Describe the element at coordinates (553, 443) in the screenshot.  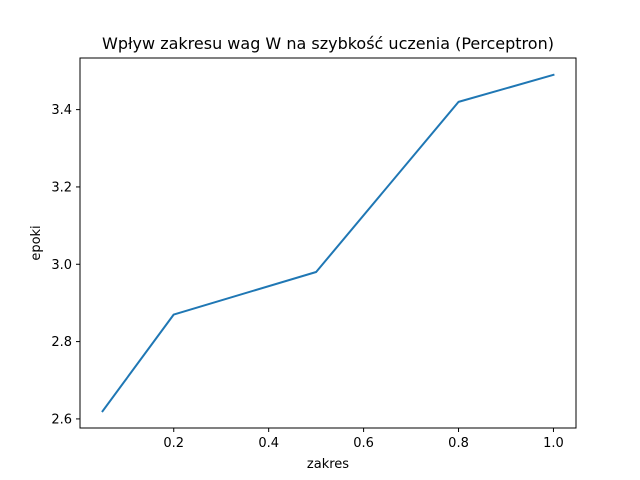
I see `x-tick-label: 1.0` at that location.